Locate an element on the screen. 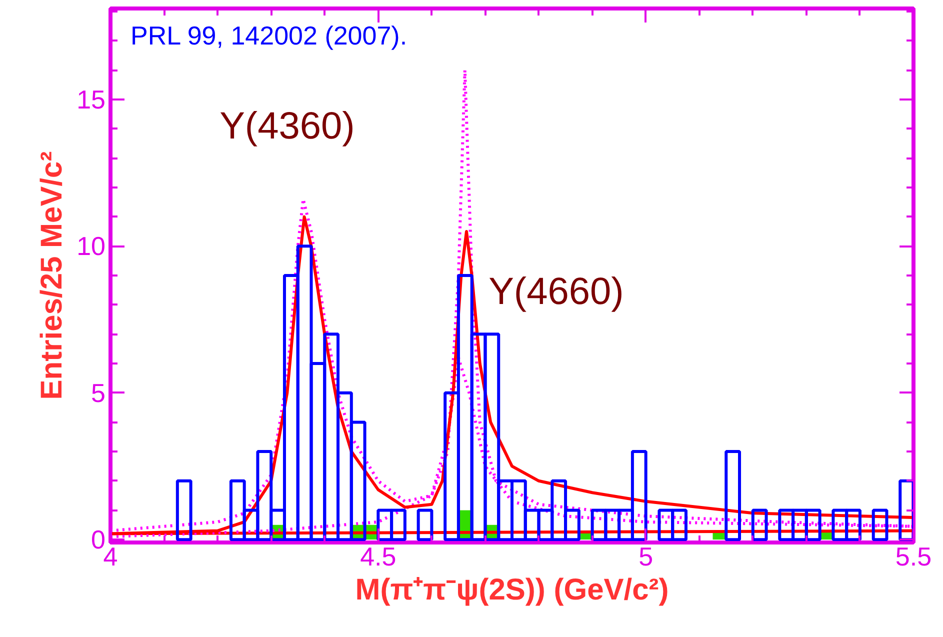  annotation: Y(4360) is located at coordinates (287, 126).